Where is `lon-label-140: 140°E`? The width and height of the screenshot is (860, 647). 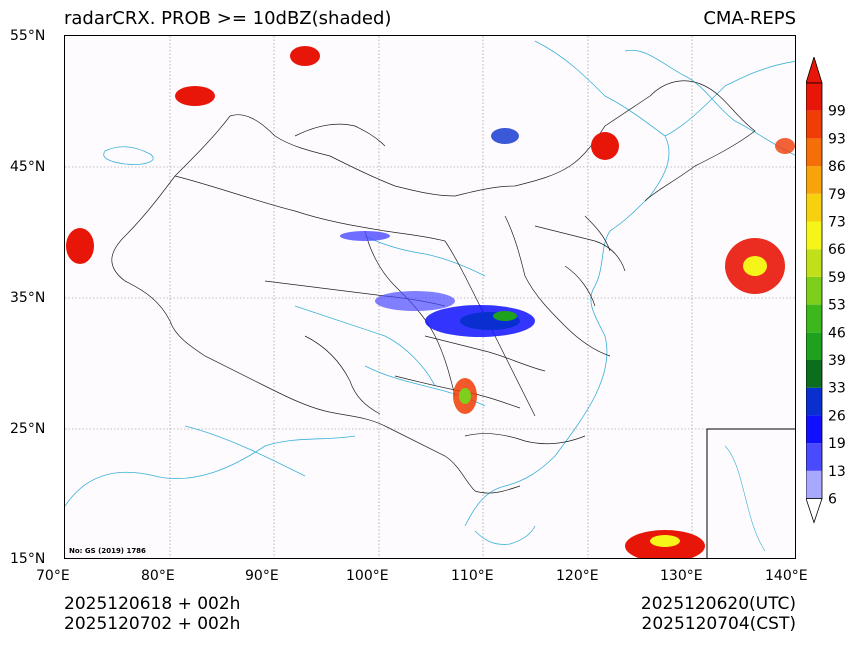
lon-label-140: 140°E is located at coordinates (786, 576).